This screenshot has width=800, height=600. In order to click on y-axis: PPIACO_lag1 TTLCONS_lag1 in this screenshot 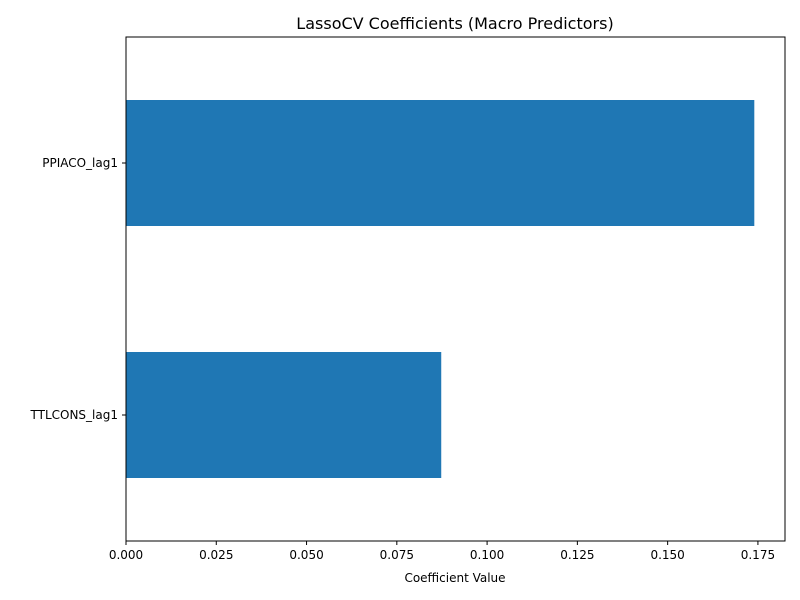, I will do `click(78, 289)`.